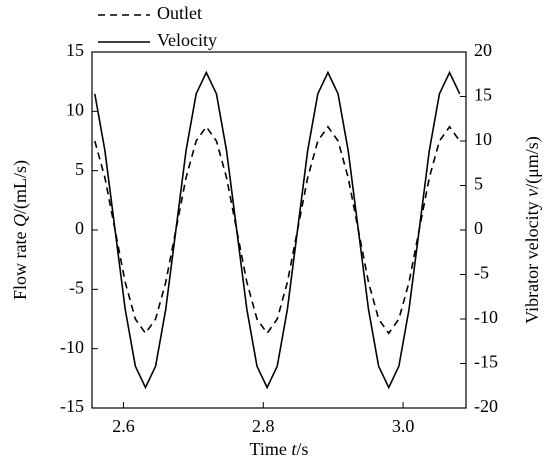 The image size is (550, 466). I want to click on y2-tick-label: -20, so click(486, 406).